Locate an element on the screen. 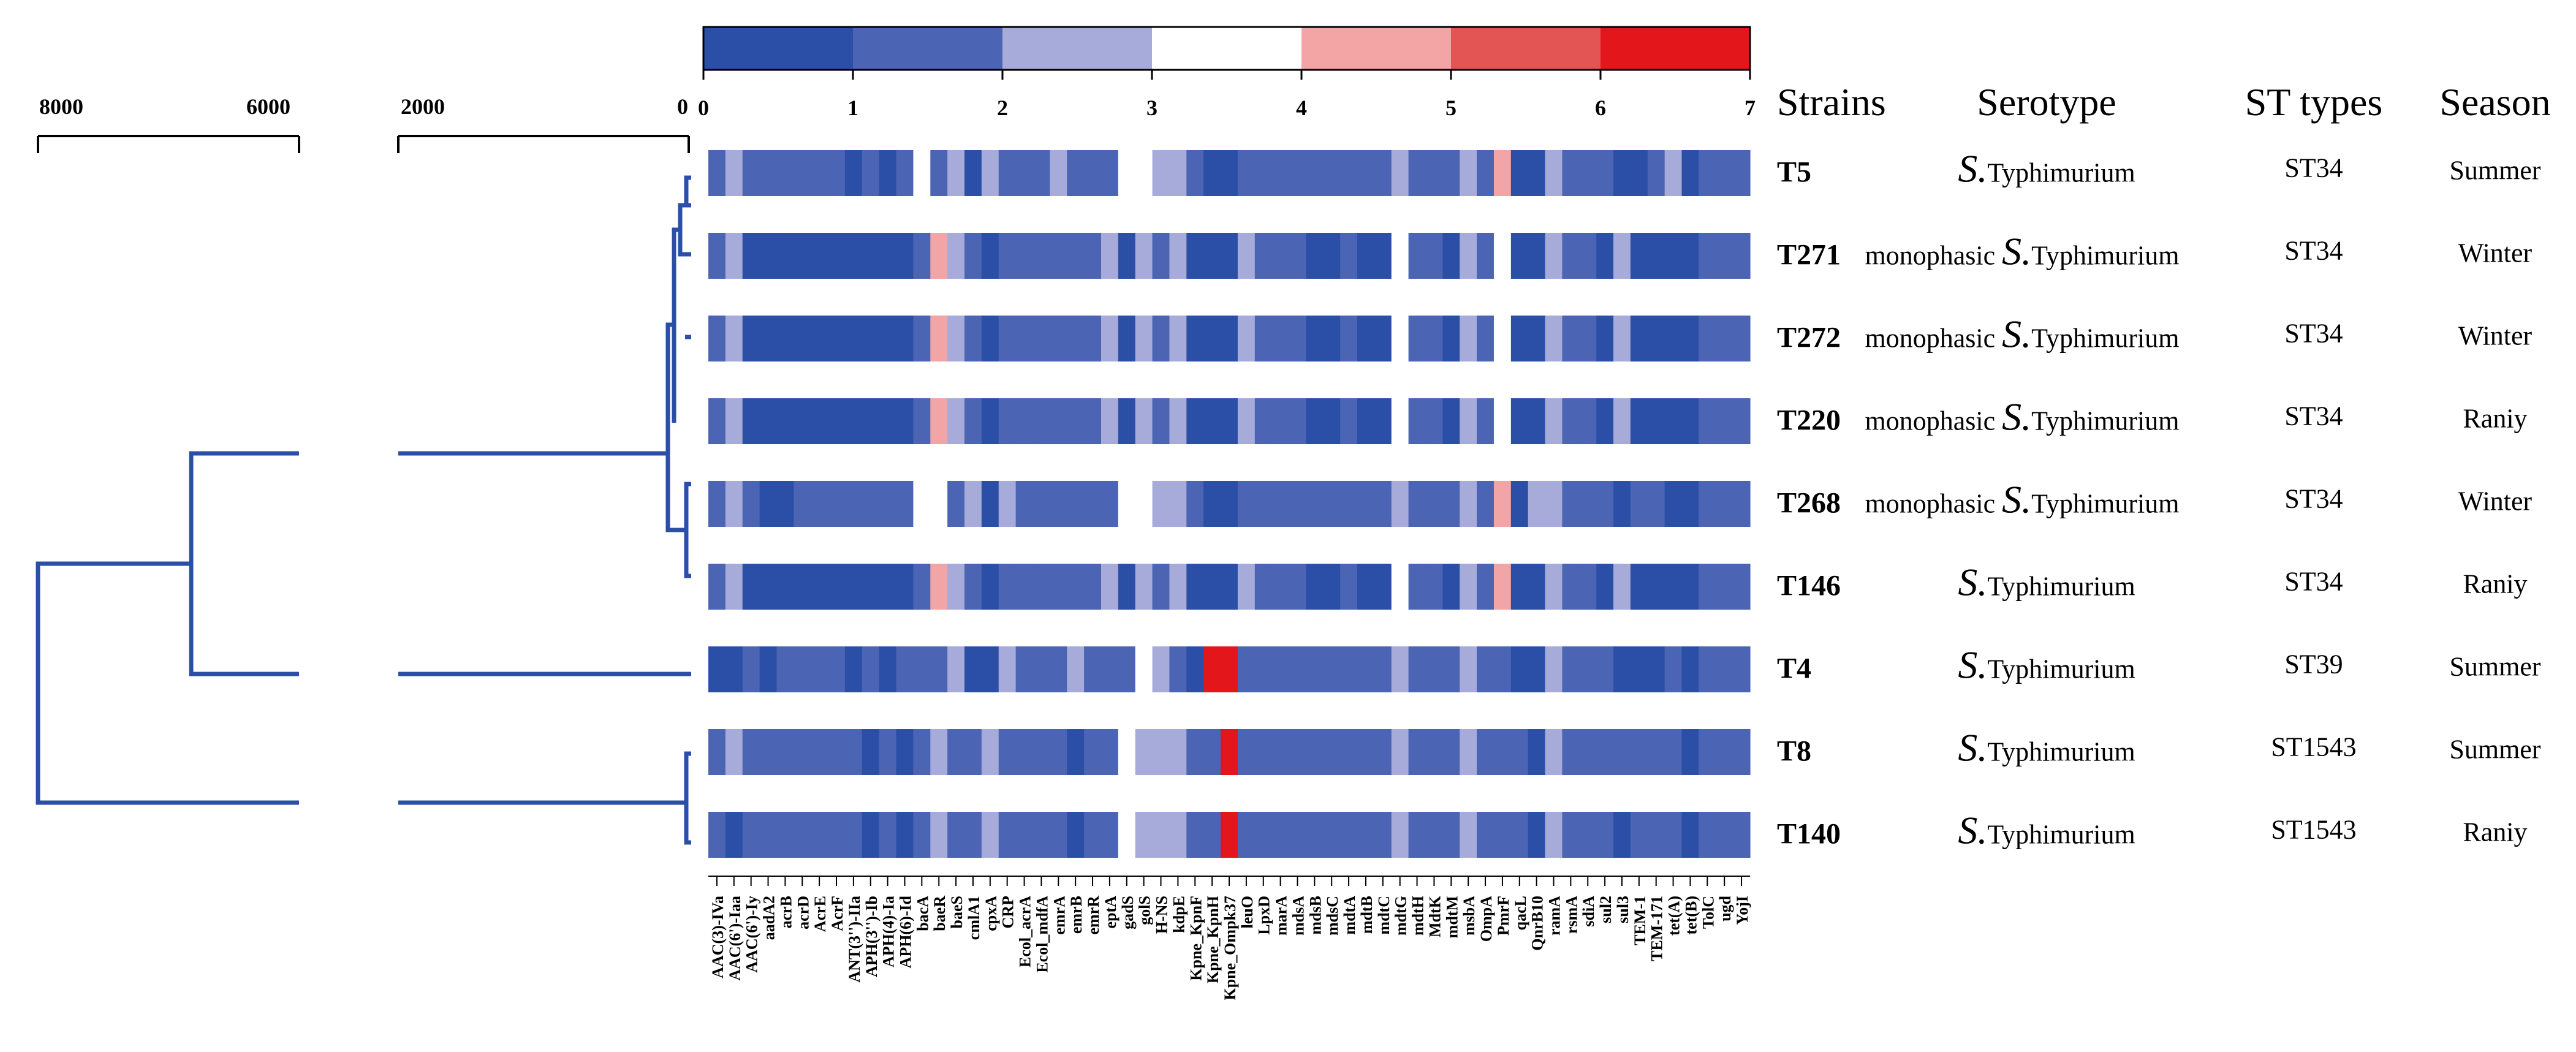  gene-label: emrB is located at coordinates (1076, 915).